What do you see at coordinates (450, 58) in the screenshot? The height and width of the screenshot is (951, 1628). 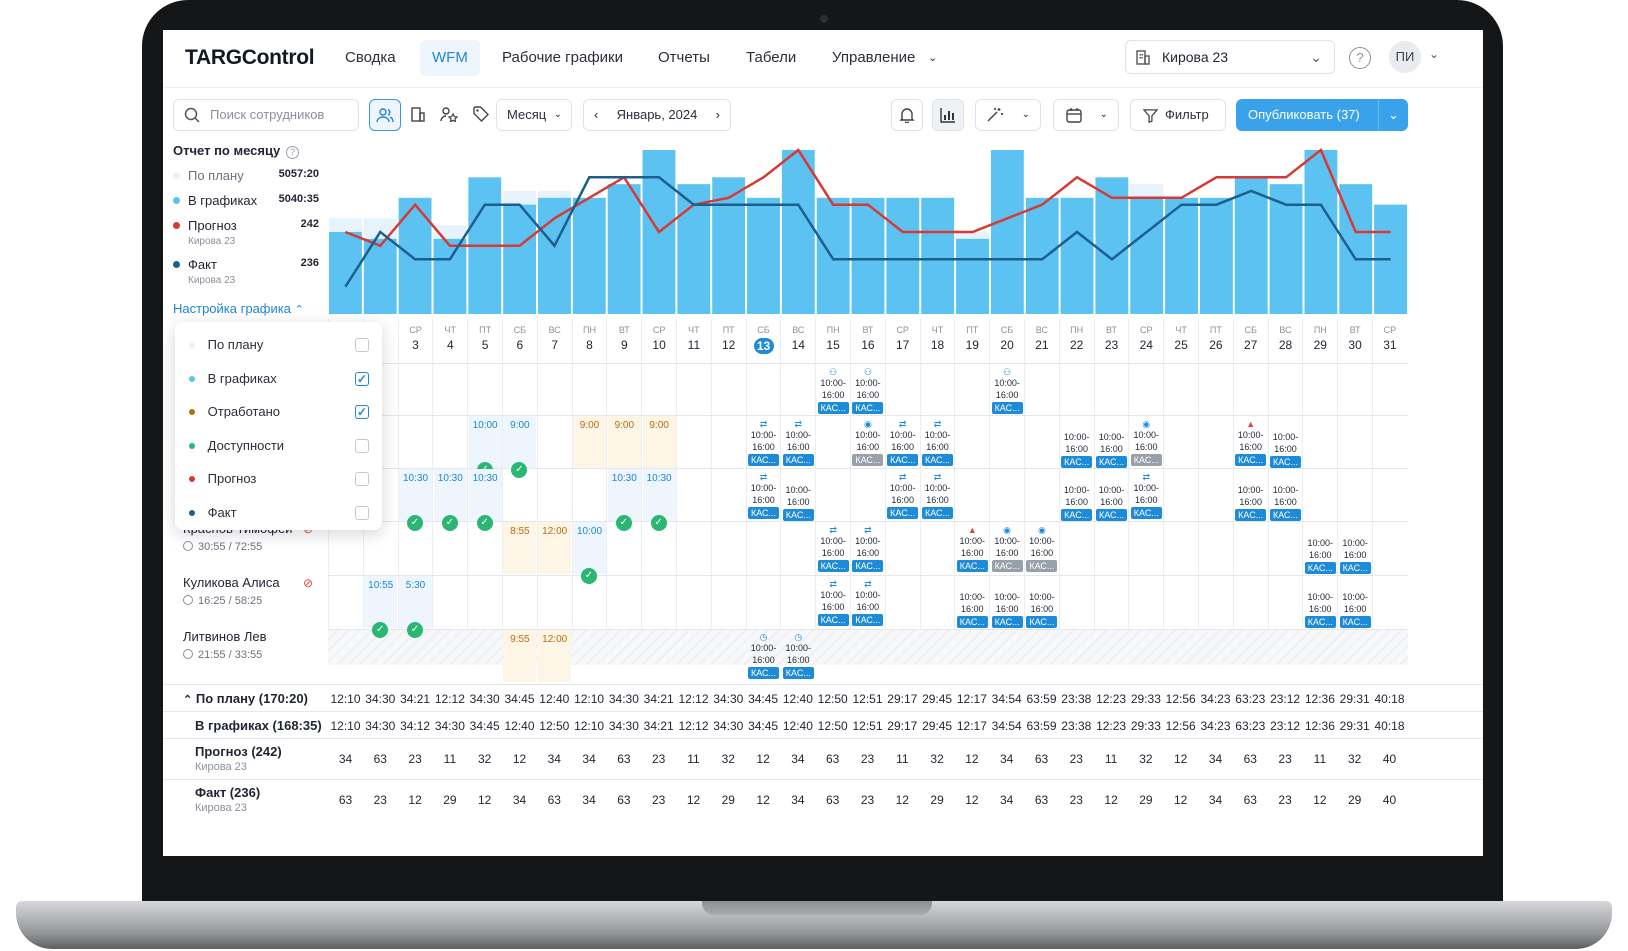 I see `nav-item-wfm: WFM` at bounding box center [450, 58].